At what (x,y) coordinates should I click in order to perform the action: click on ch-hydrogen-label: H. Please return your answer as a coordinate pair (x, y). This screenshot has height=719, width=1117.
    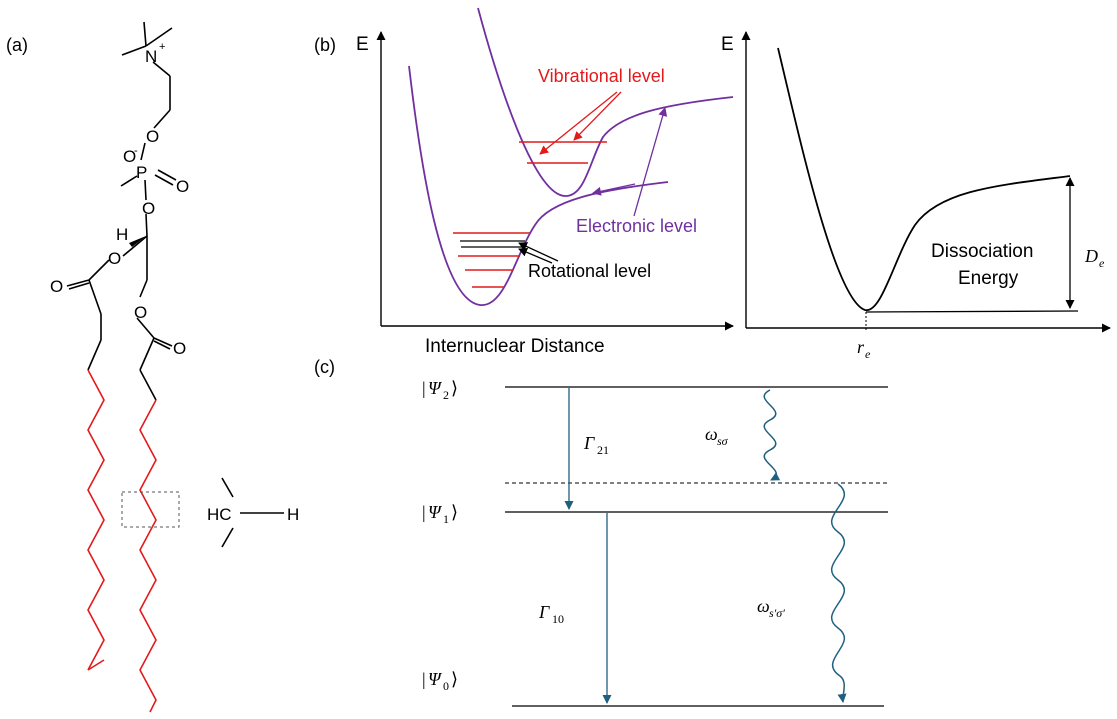
    Looking at the image, I should click on (293, 514).